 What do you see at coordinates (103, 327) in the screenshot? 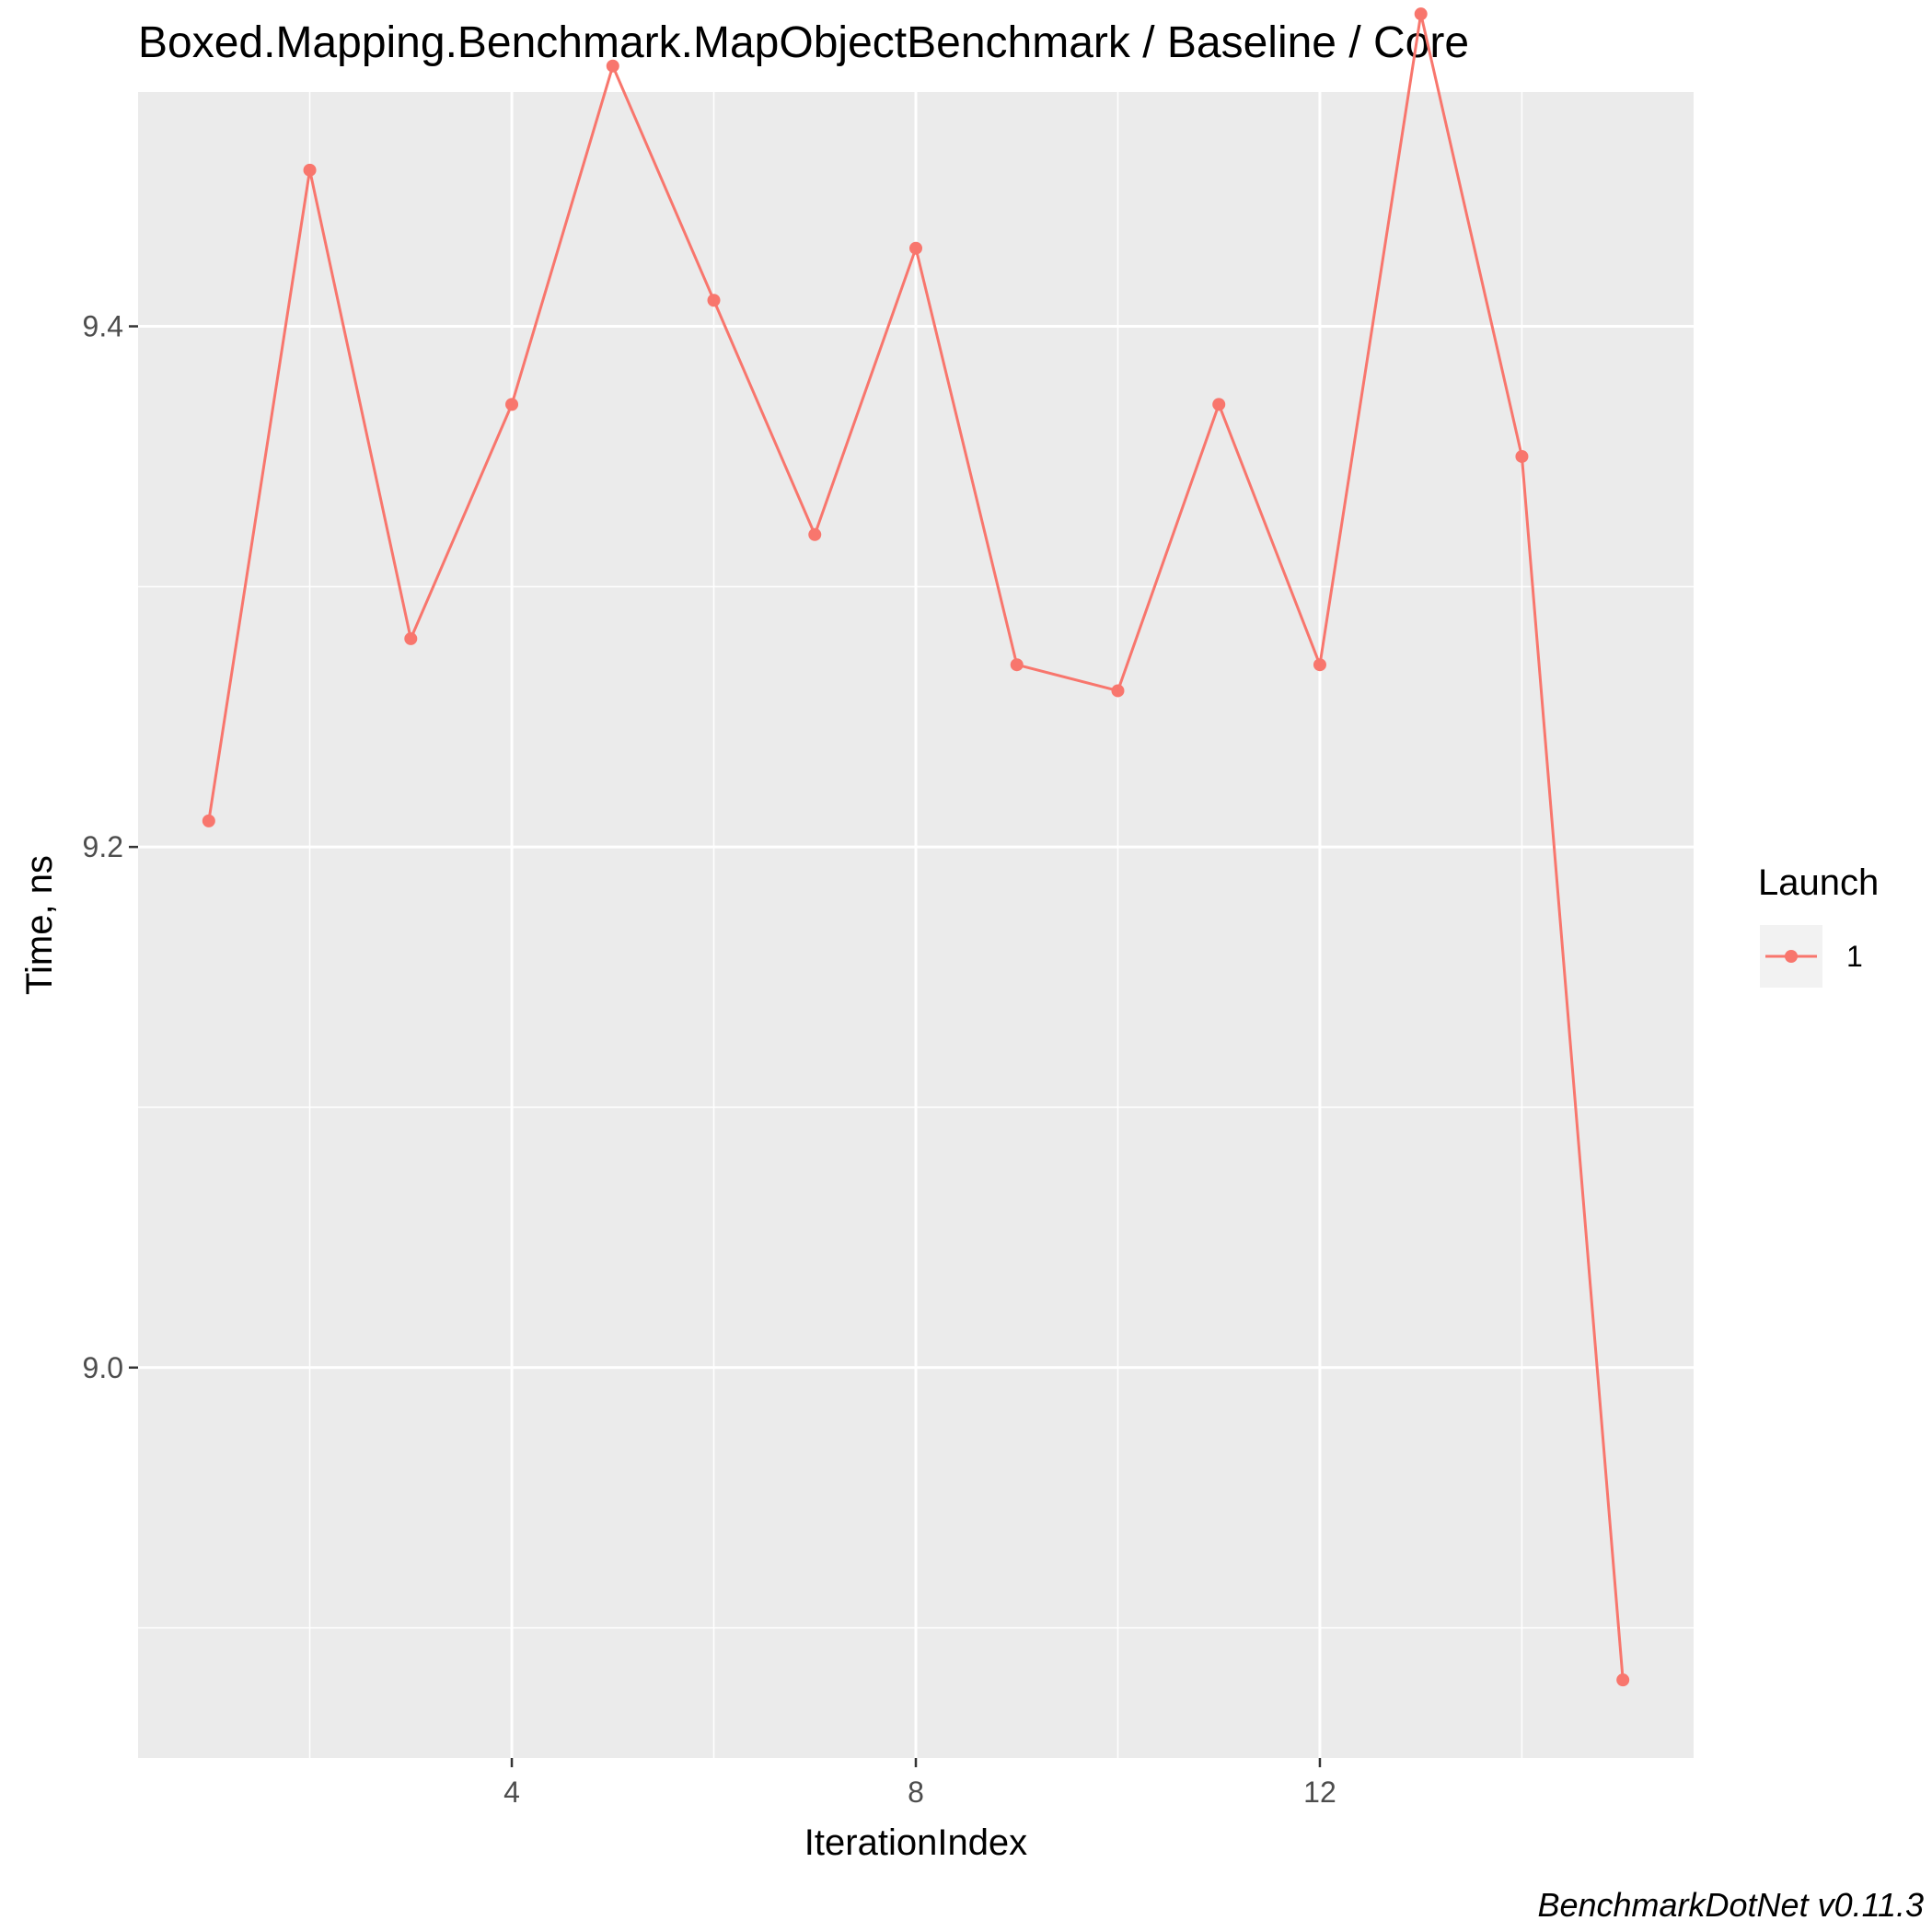
I see `y-tick-label: 9.4` at bounding box center [103, 327].